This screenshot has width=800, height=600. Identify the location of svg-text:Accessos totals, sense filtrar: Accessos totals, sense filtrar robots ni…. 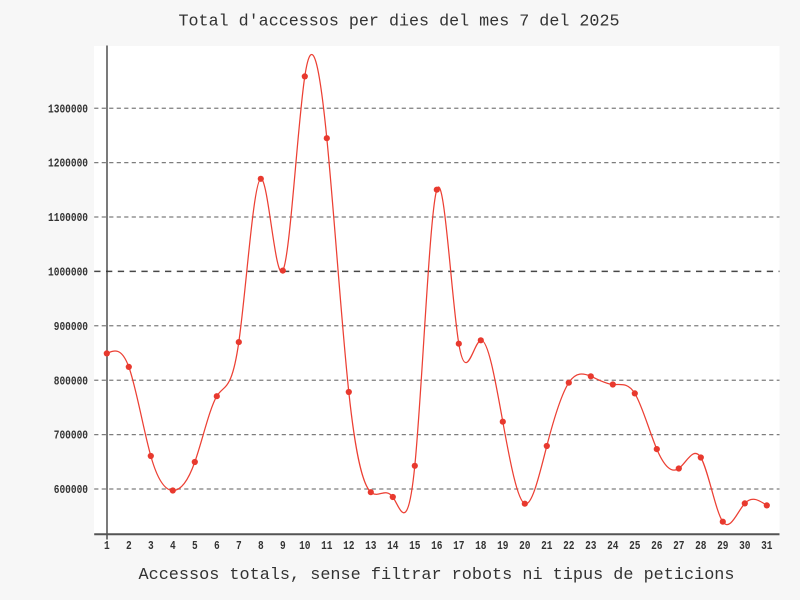
(437, 574).